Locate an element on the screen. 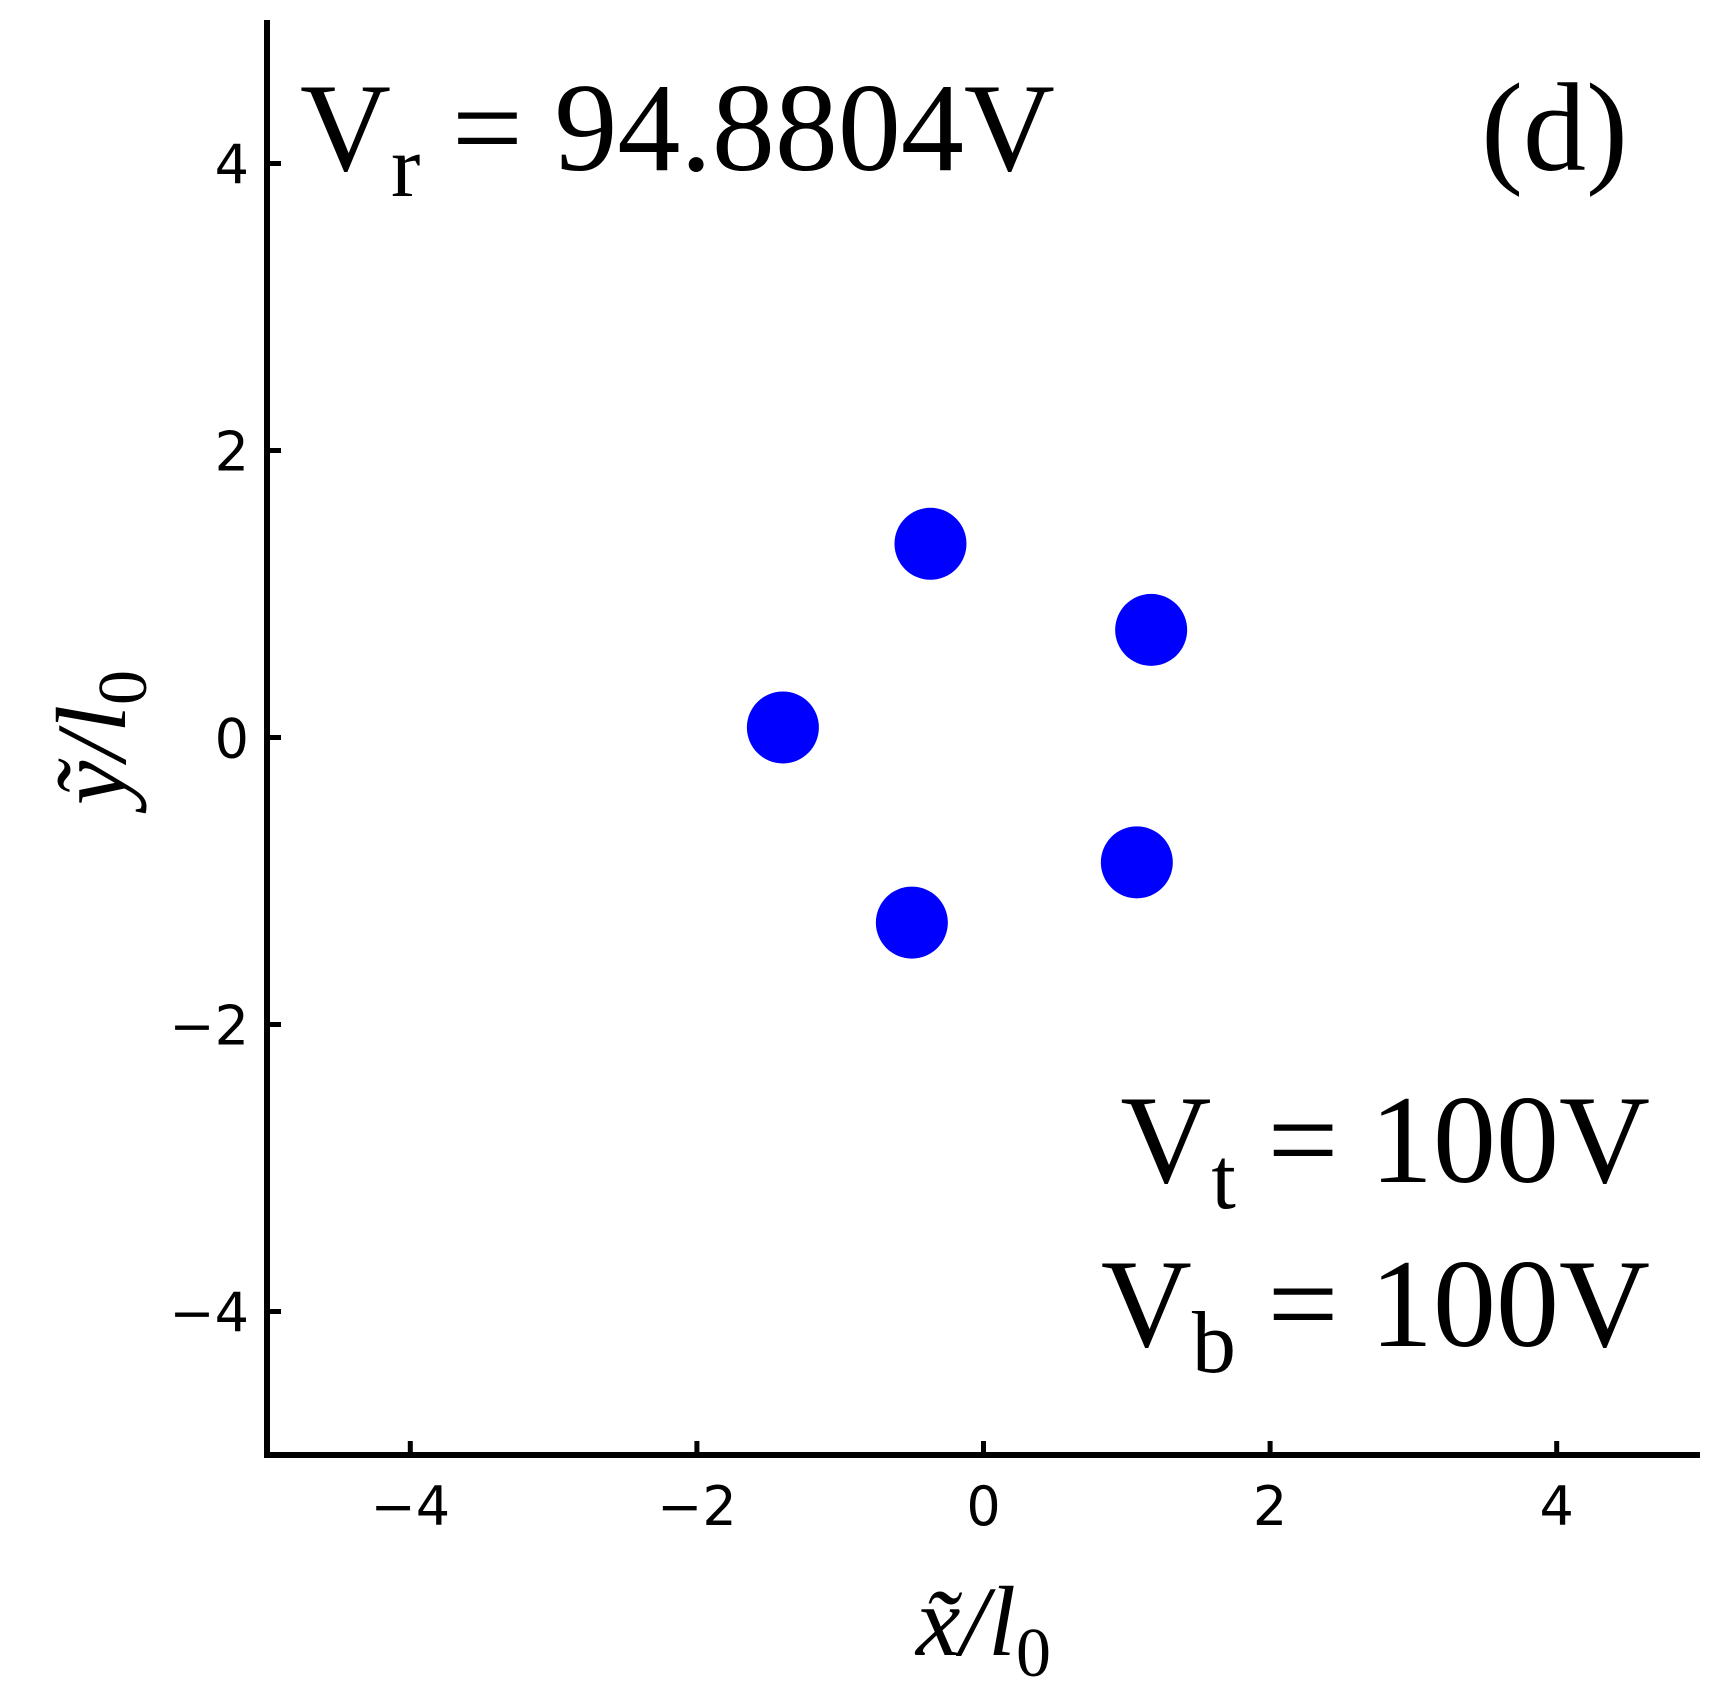 Image resolution: width=1713 pixels, height=1688 pixels. x-axis-label-main: x̃/l is located at coordinates (965, 1621).